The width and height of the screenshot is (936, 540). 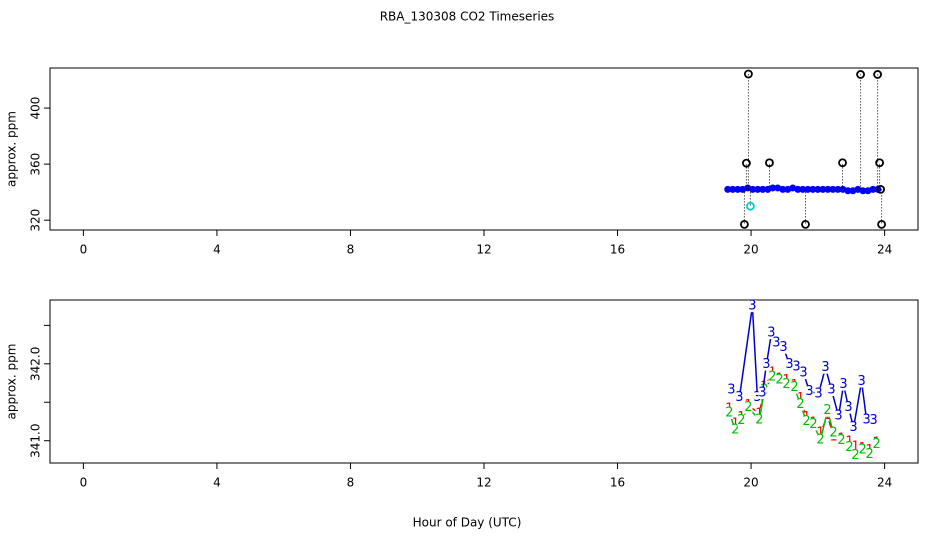 I want to click on x-axis-label: Hour of Day (UTC), so click(x=467, y=523).